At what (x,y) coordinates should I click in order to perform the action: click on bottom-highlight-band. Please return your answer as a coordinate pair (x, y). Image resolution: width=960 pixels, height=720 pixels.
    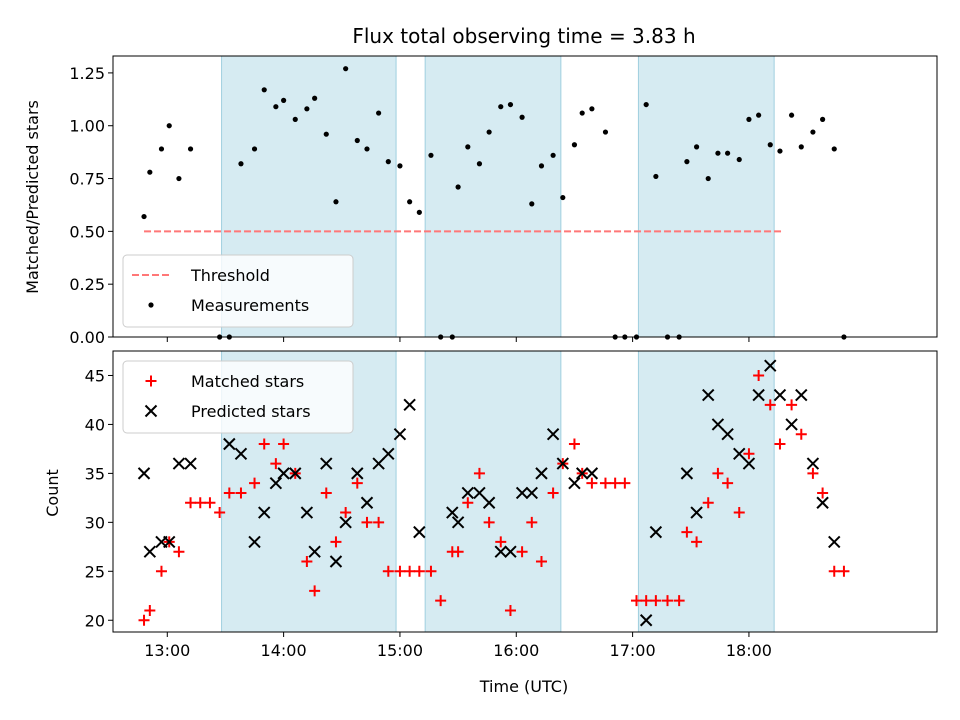
    Looking at the image, I should click on (493, 491).